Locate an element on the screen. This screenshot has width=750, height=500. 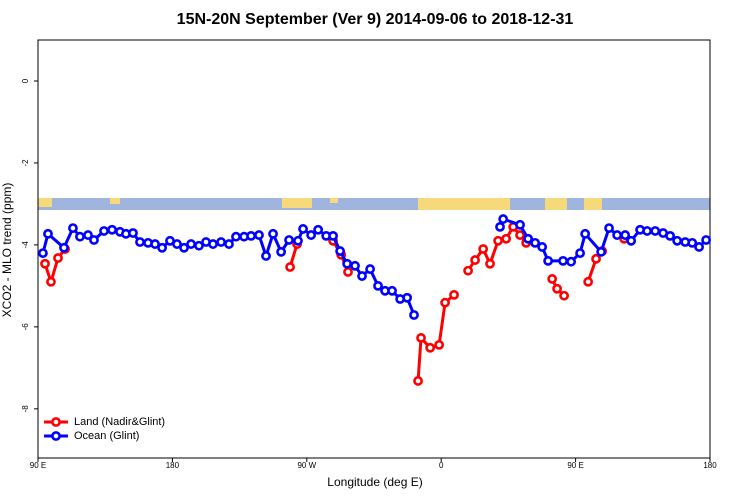
legend-item: Ocean (Glint) is located at coordinates (91, 436).